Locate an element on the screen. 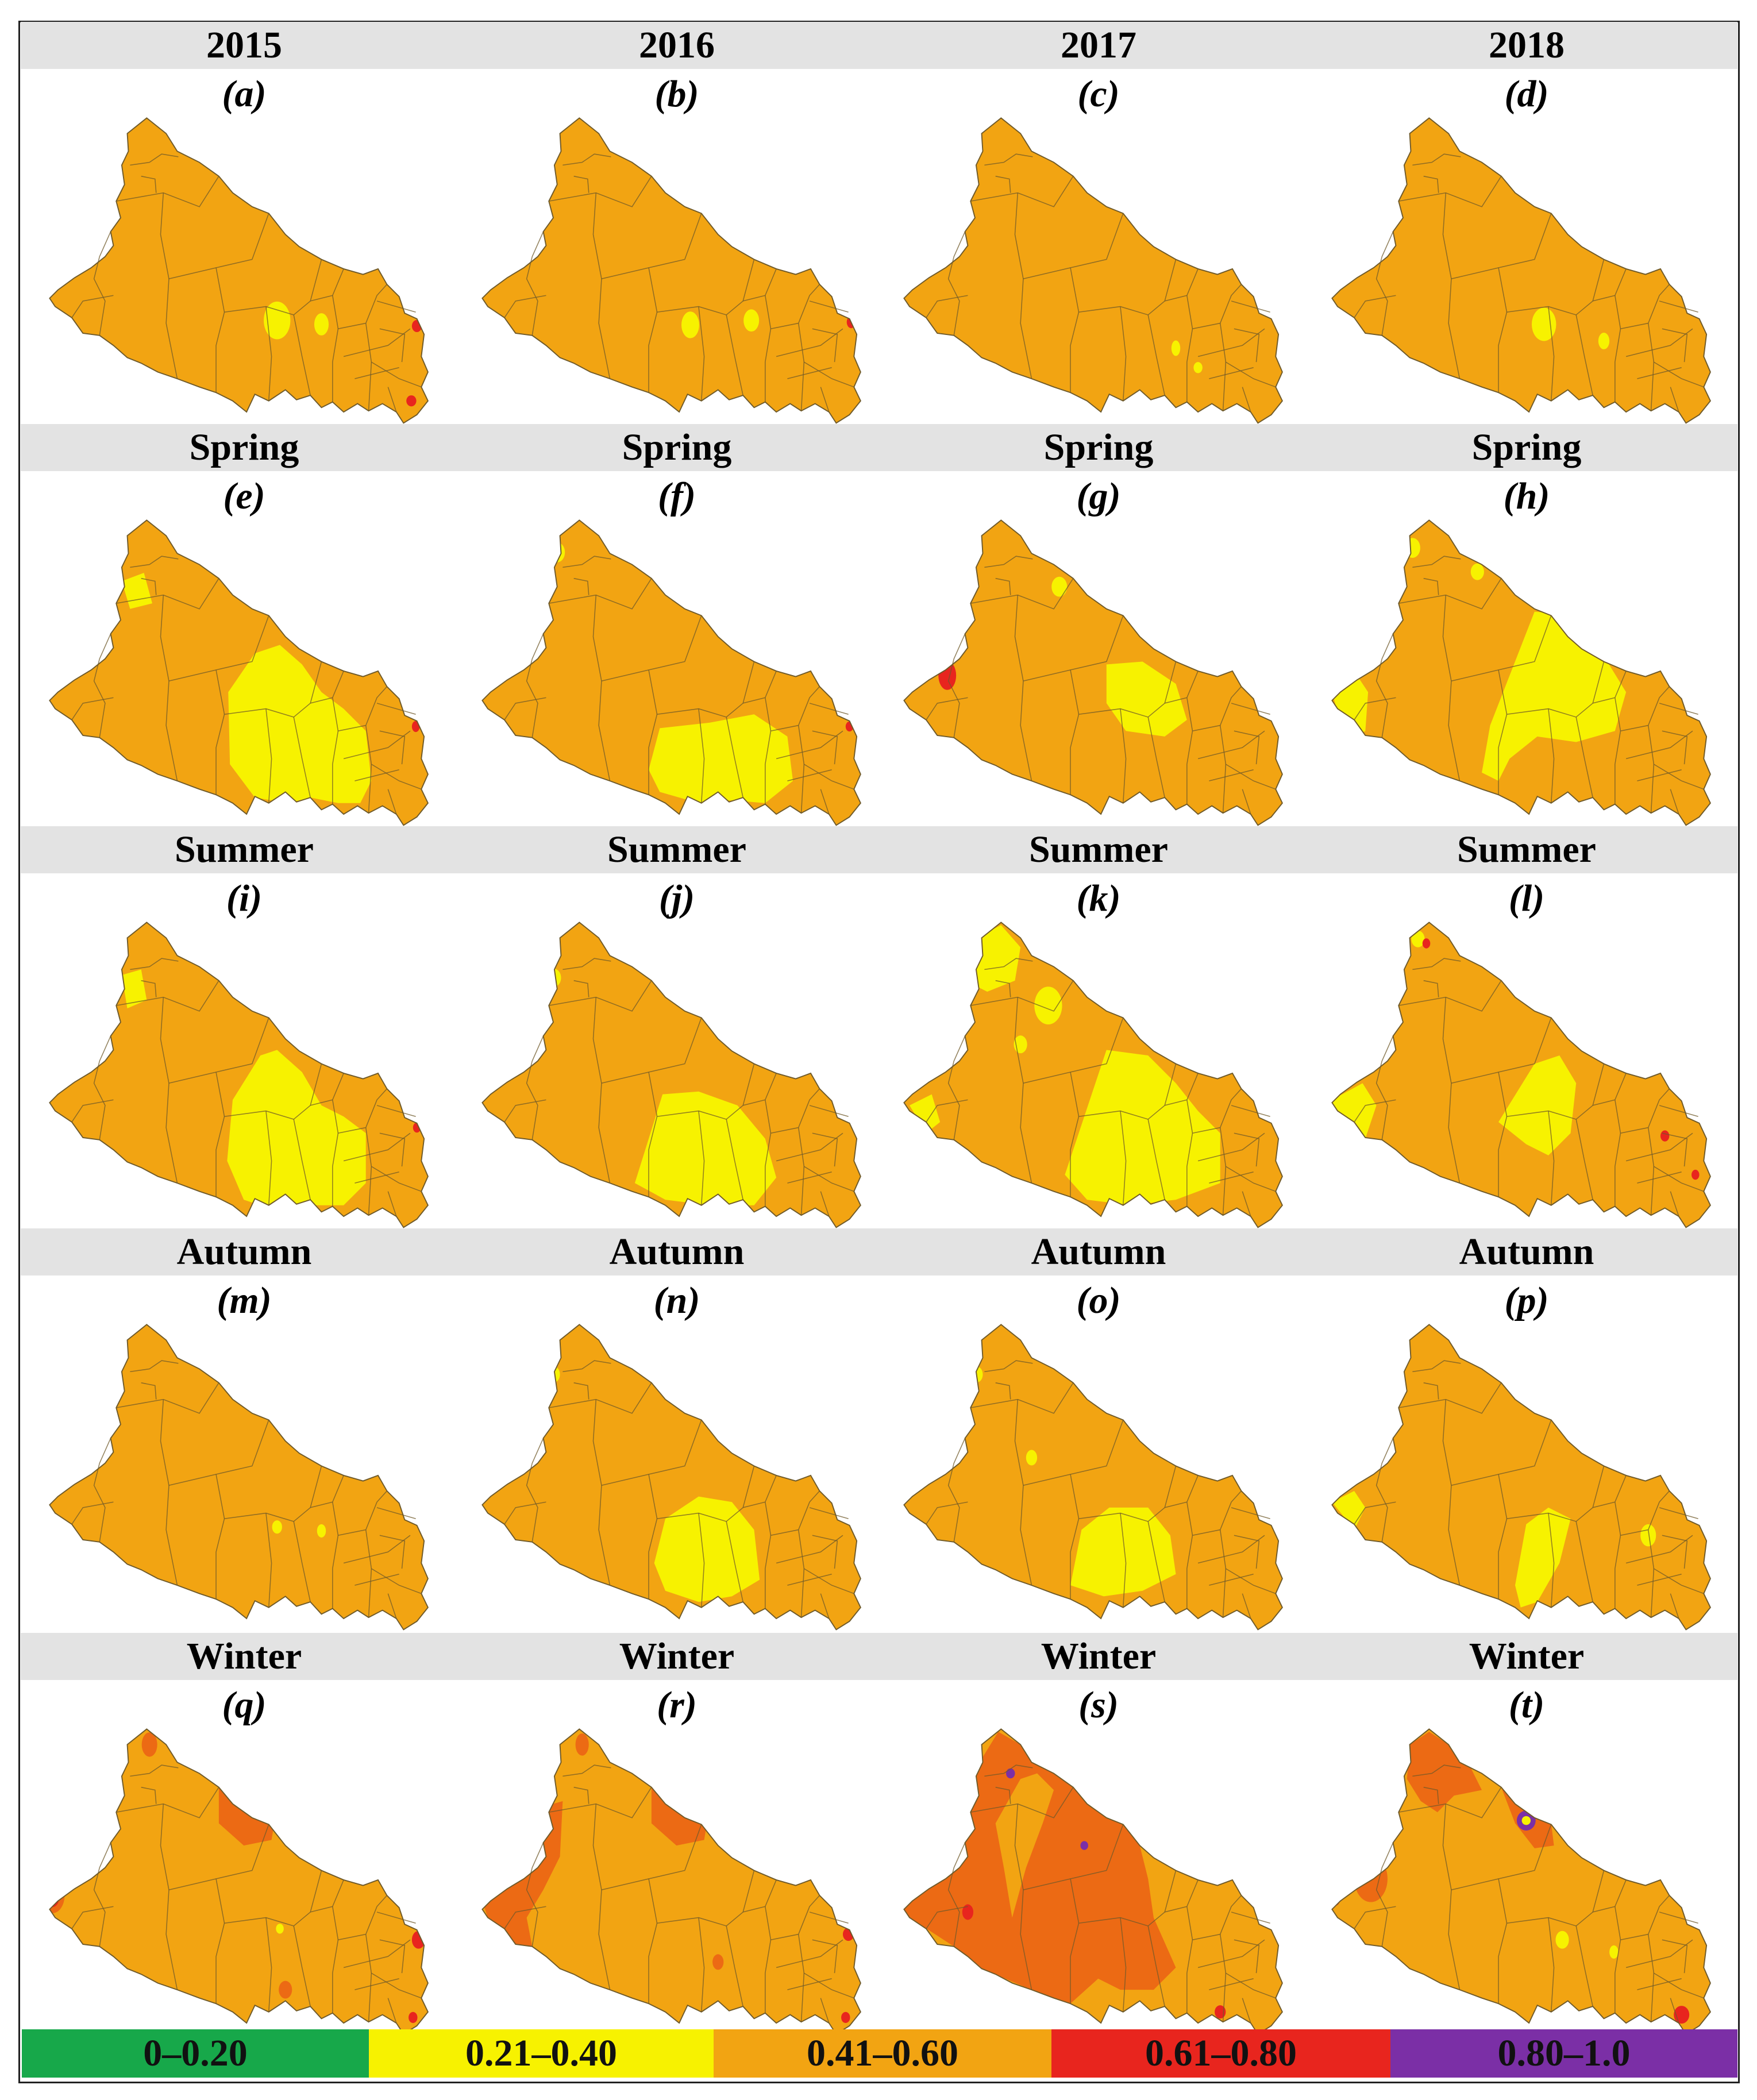  panel-label: (d) is located at coordinates (1527, 94).